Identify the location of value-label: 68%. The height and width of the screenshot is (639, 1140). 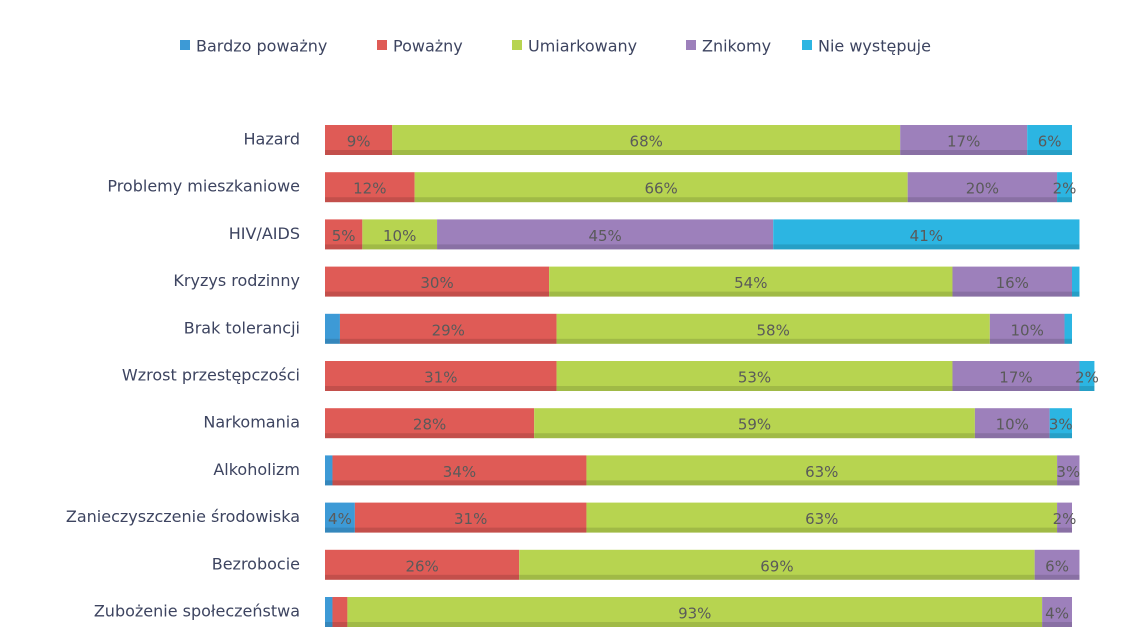
(646, 142).